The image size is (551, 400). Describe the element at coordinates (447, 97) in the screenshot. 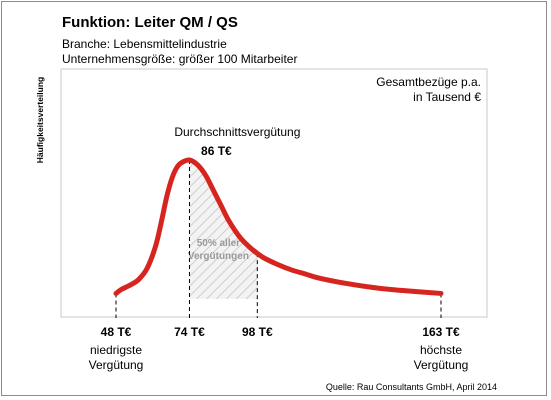

I see `unit-label-line-2: in Tausend €` at that location.